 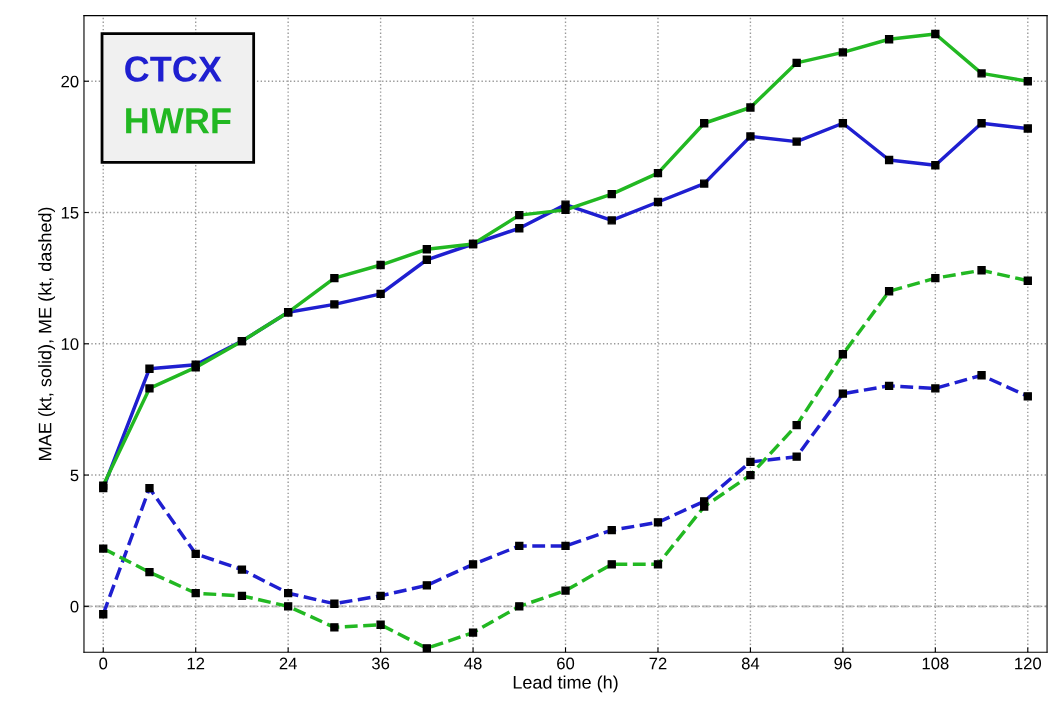 I want to click on x-tick-label: 0, so click(x=103, y=663).